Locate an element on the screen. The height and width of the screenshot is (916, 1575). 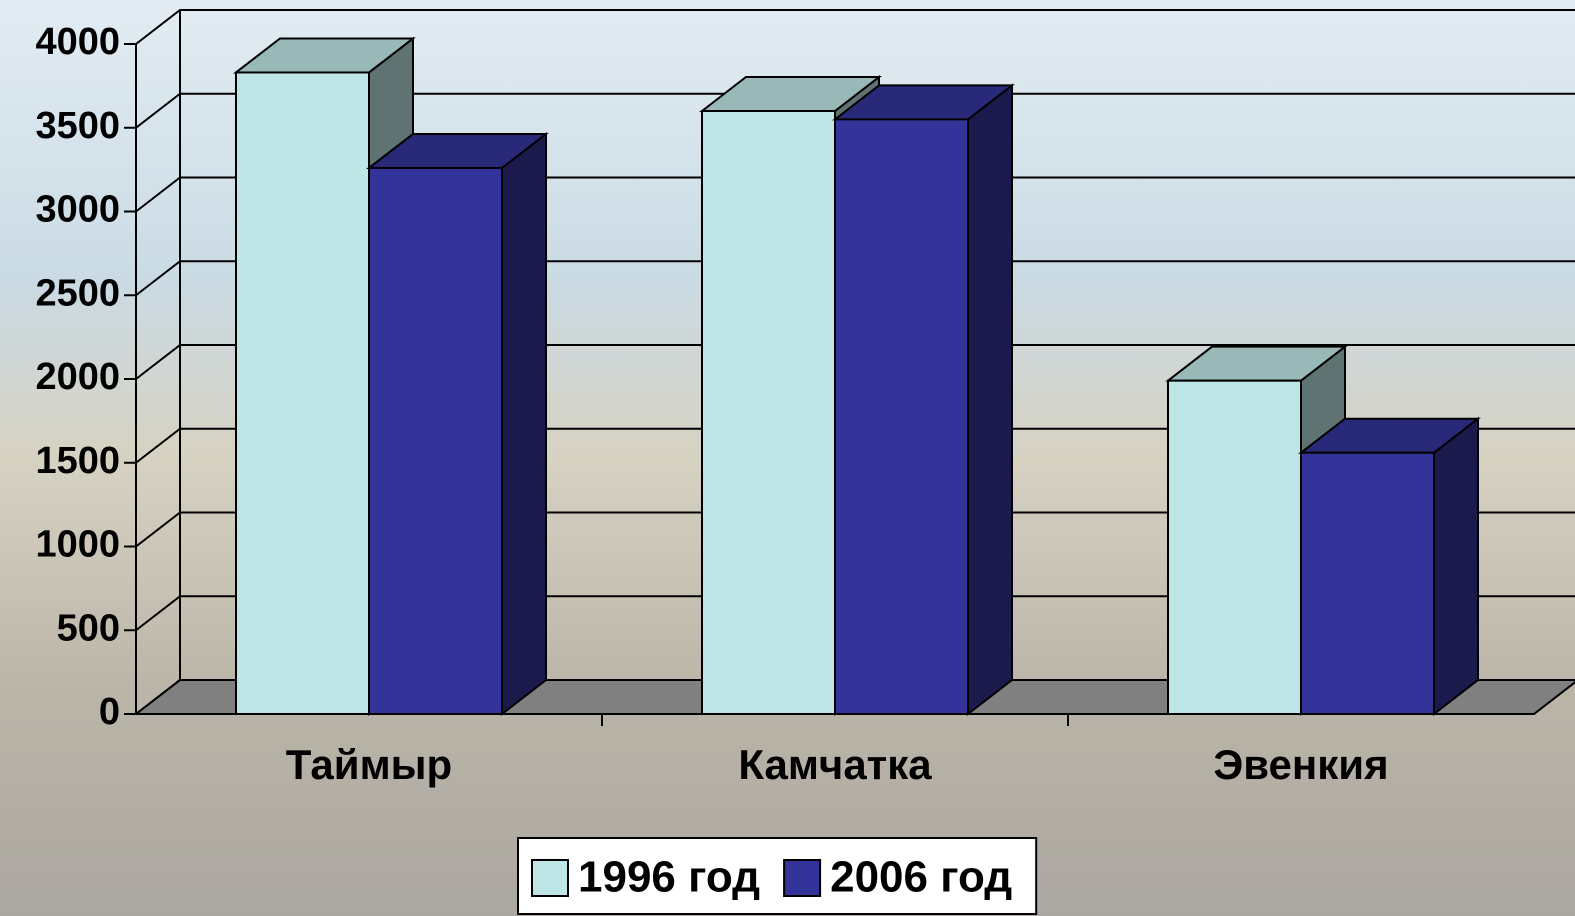
y-tick-label: 500 is located at coordinates (88, 628).